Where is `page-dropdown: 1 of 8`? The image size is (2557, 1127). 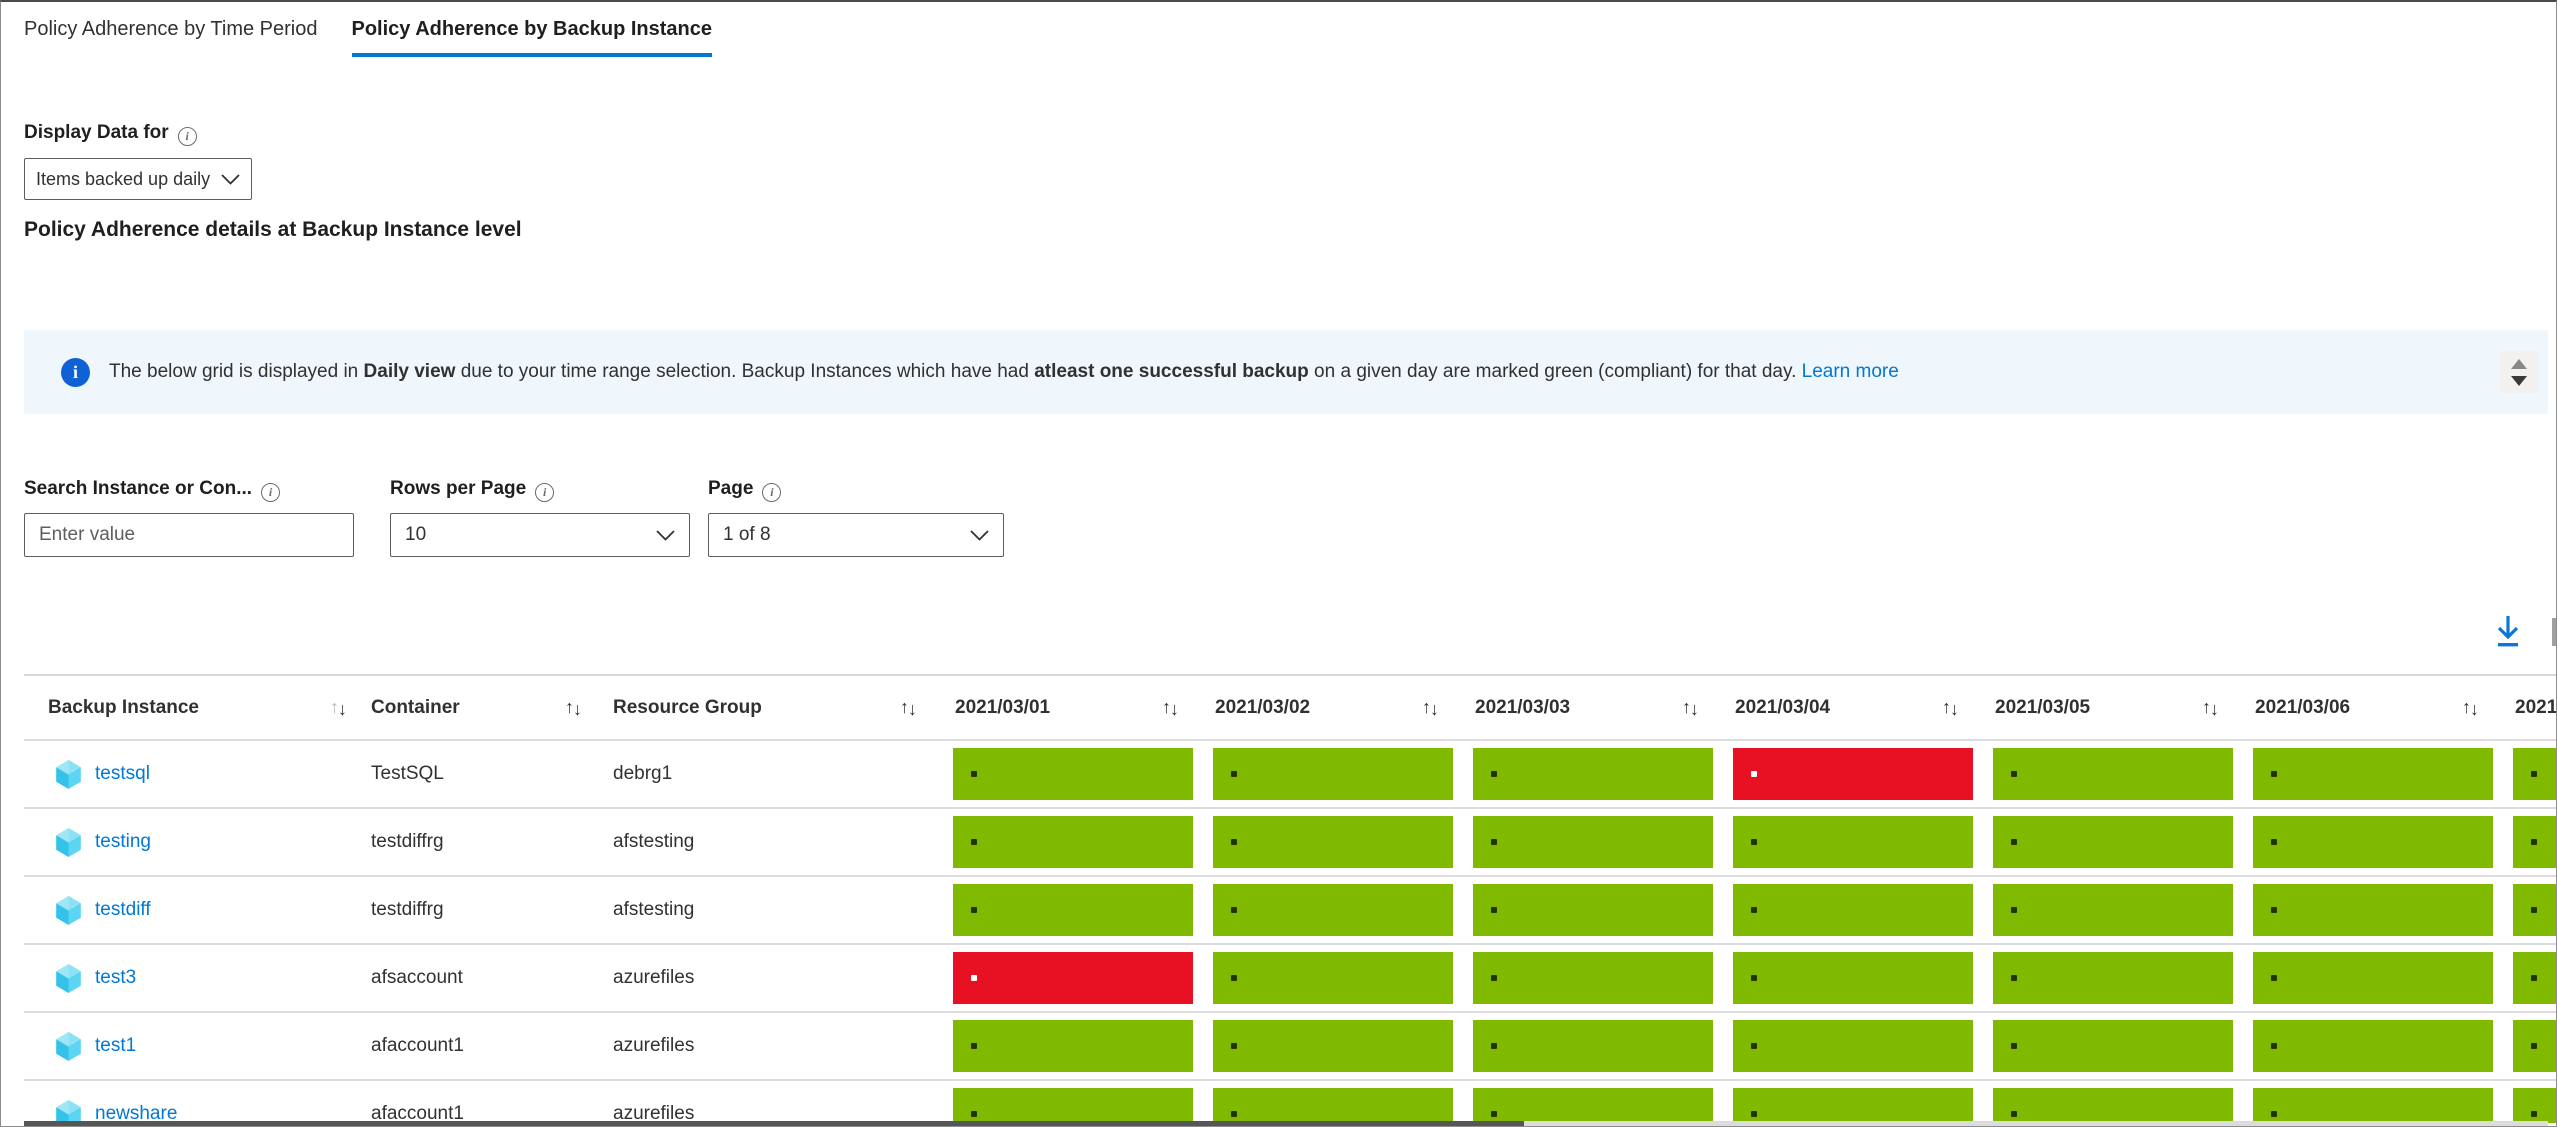 page-dropdown: 1 of 8 is located at coordinates (856, 535).